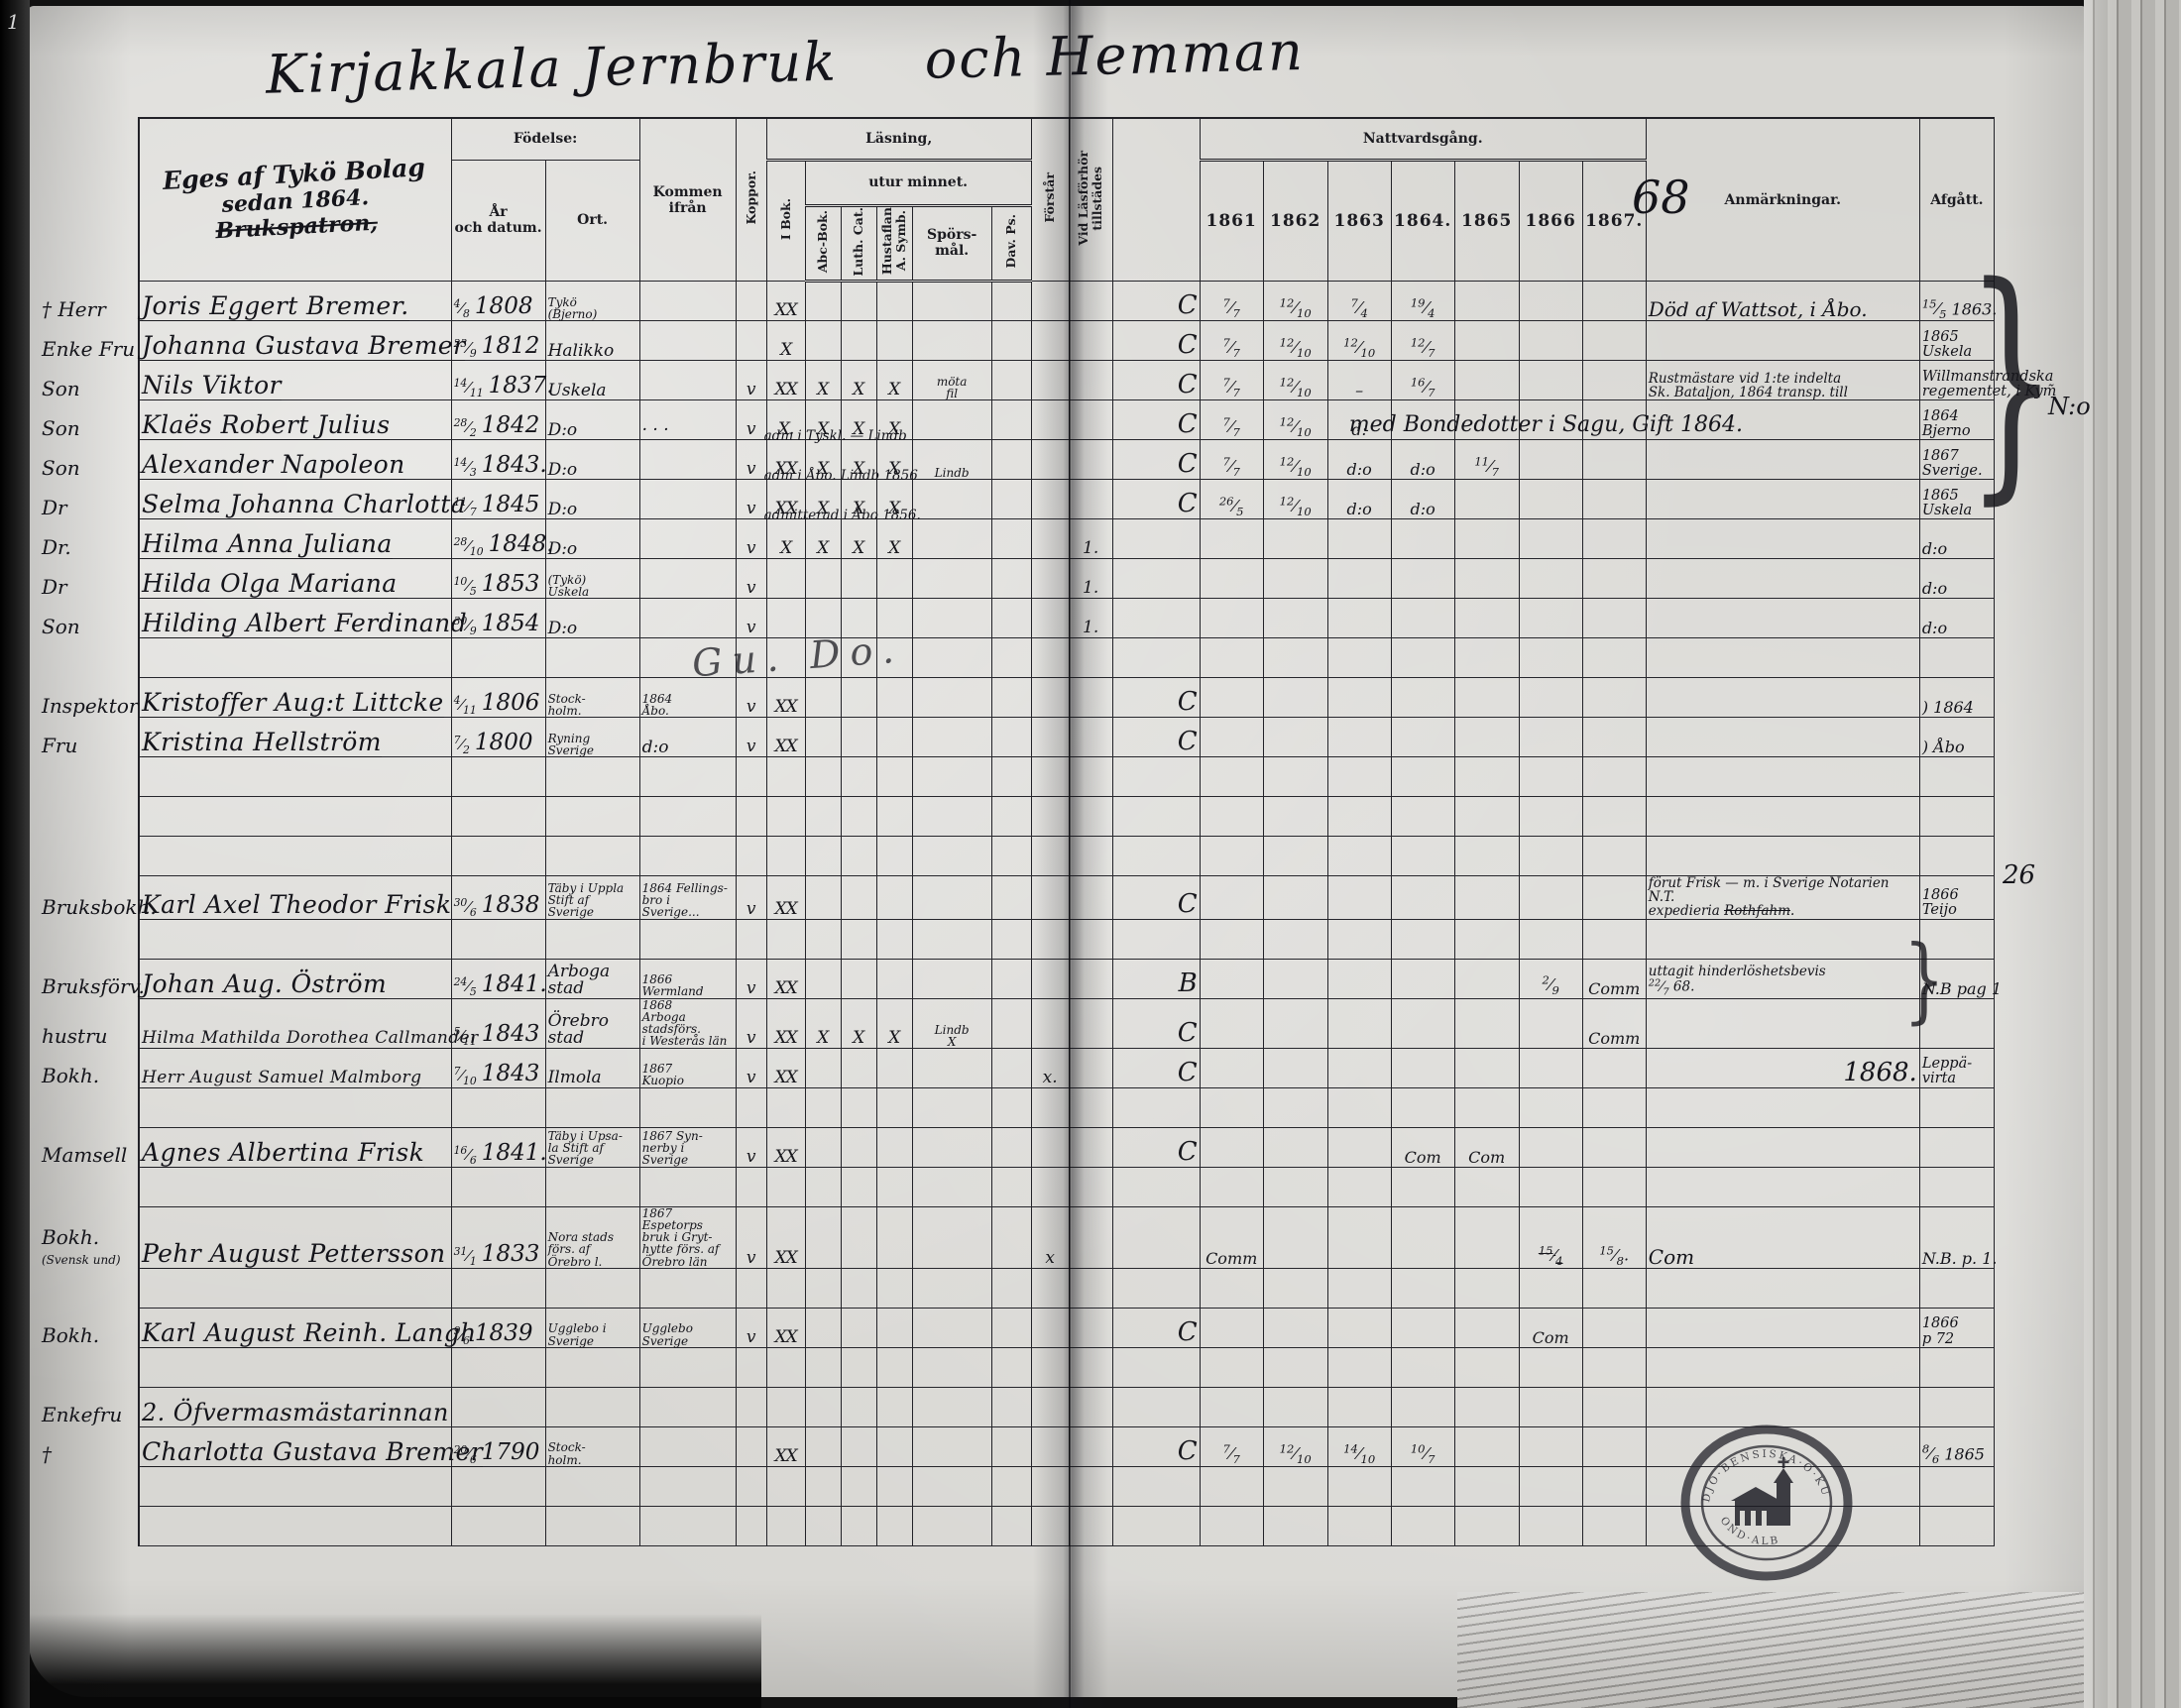 This screenshot has height=1708, width=2181. What do you see at coordinates (1050, 200) in the screenshot?
I see `col-header-forstar: Förstår` at bounding box center [1050, 200].